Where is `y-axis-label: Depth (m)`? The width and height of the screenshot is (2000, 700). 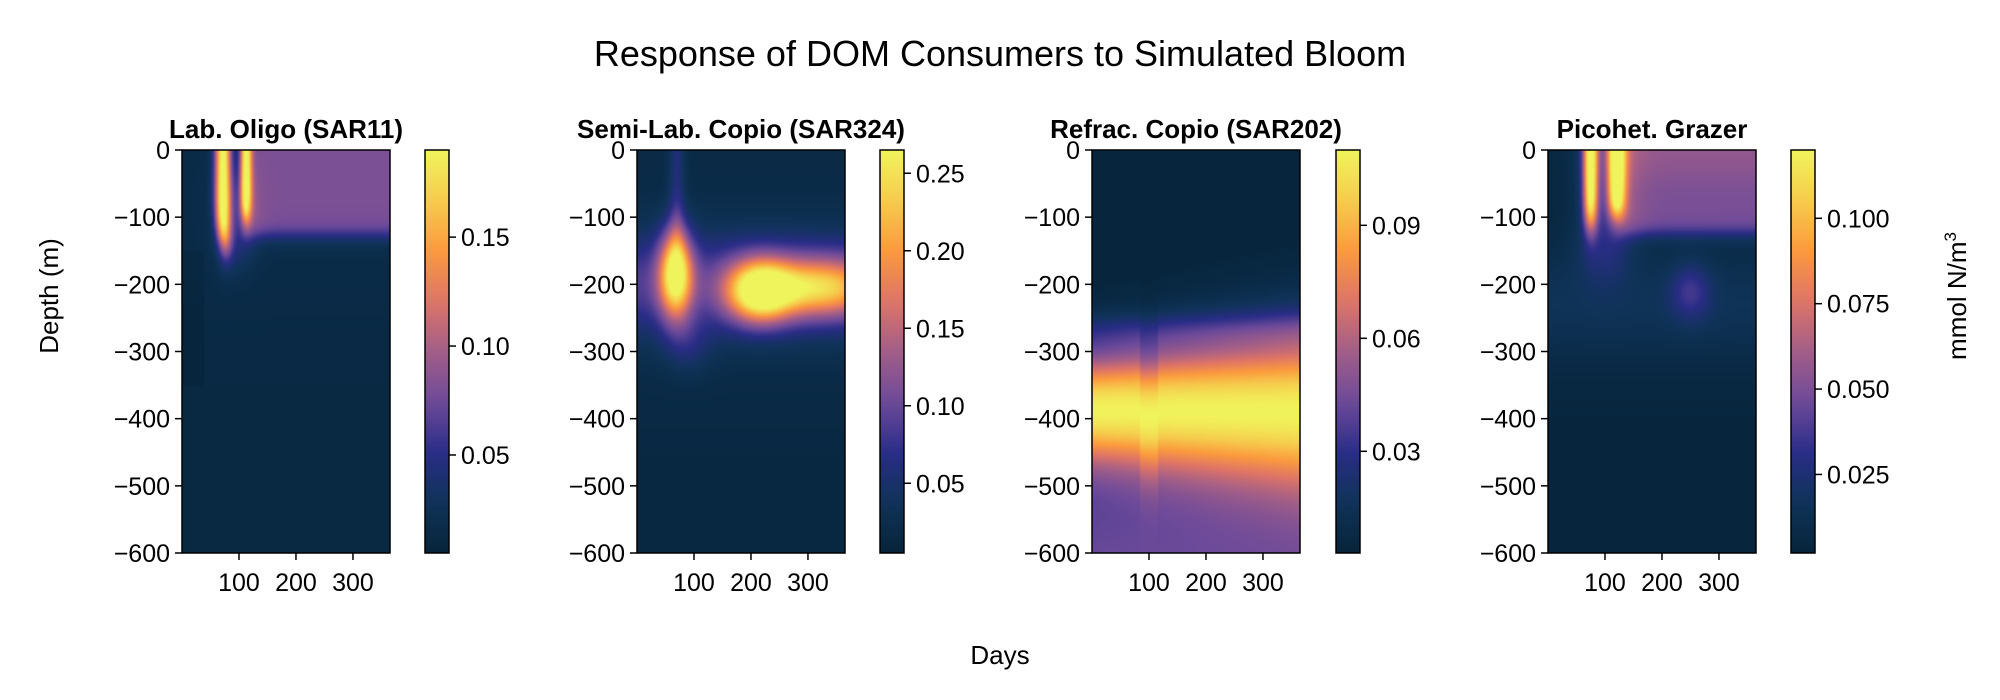
y-axis-label: Depth (m) is located at coordinates (49, 296).